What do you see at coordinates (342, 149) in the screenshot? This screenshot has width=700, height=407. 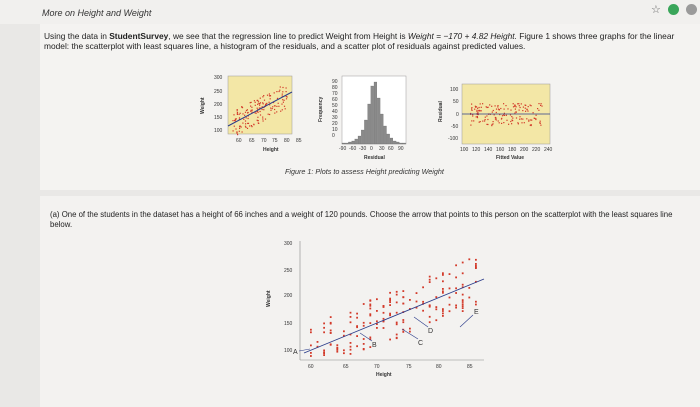 I see `xtick: -90` at bounding box center [342, 149].